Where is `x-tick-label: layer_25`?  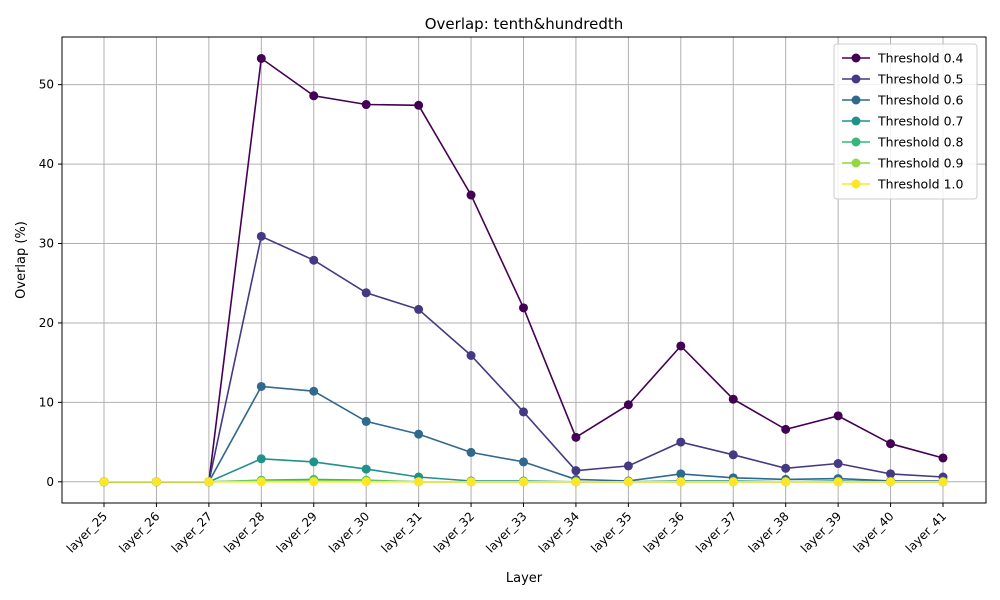 x-tick-label: layer_25 is located at coordinates (87, 532).